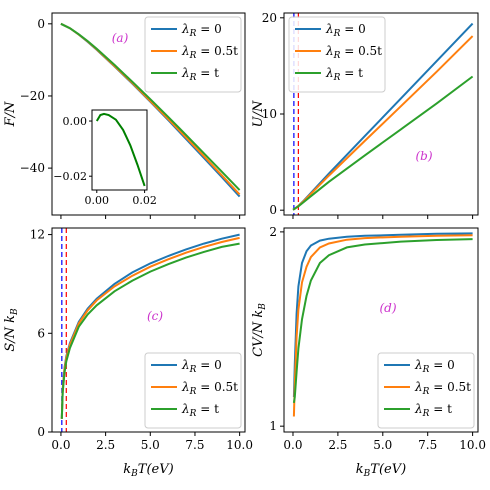 The image size is (490, 490). What do you see at coordinates (155, 316) in the screenshot?
I see `panel-tag: (c)` at bounding box center [155, 316].